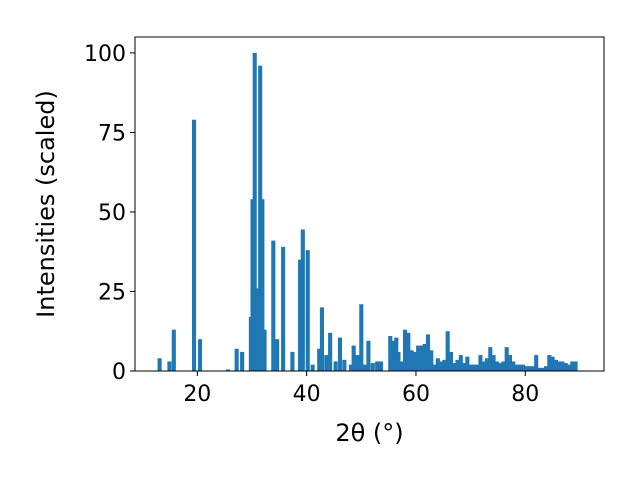 This screenshot has height=480, width=640. I want to click on y-axis-label: Intensities (scaled), so click(46, 204).